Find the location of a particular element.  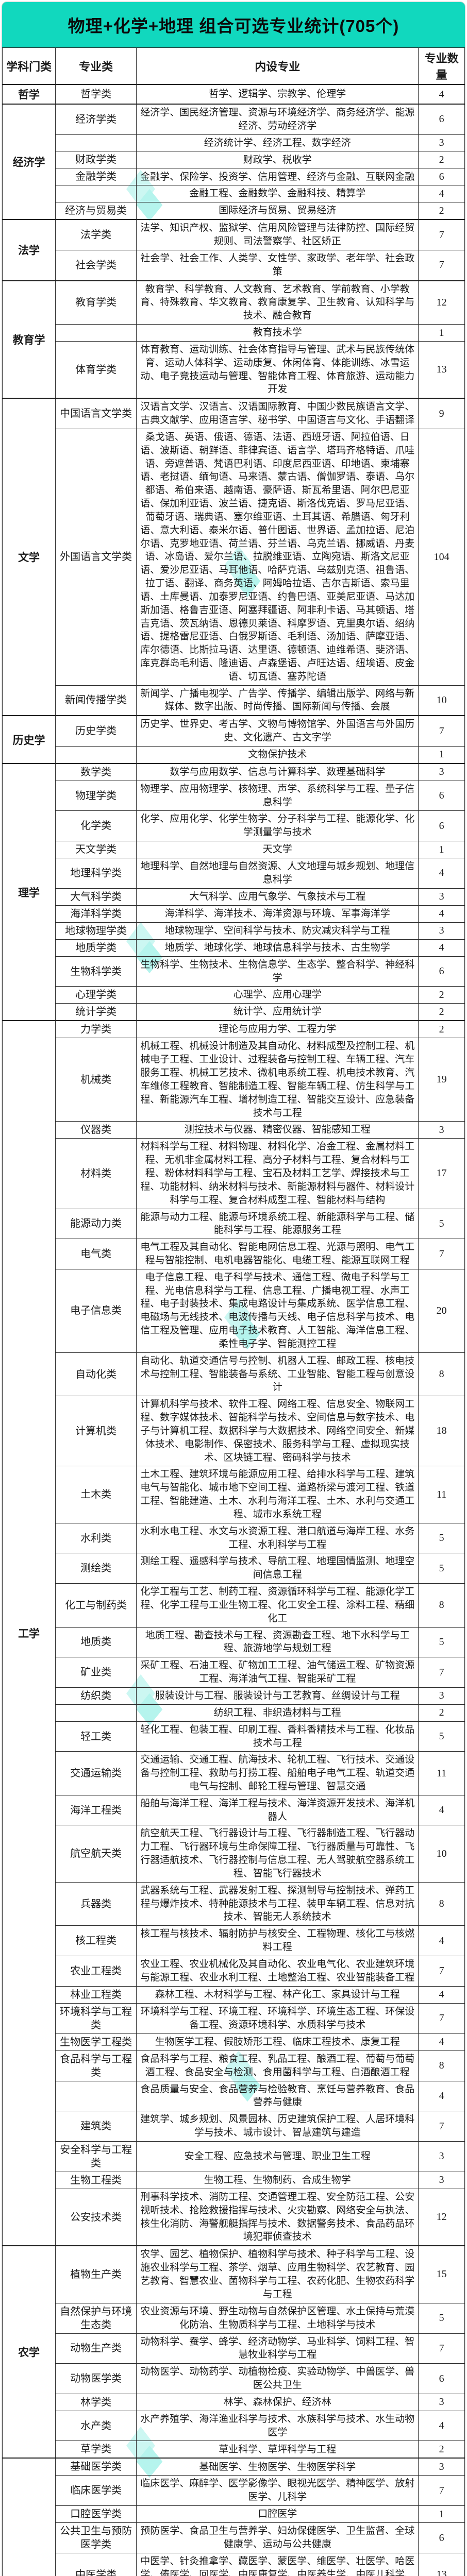

majors-cell: 化学、应用化学、化学生物学、分子科学与工程、能源化学、化学测量学与技术 is located at coordinates (277, 826).